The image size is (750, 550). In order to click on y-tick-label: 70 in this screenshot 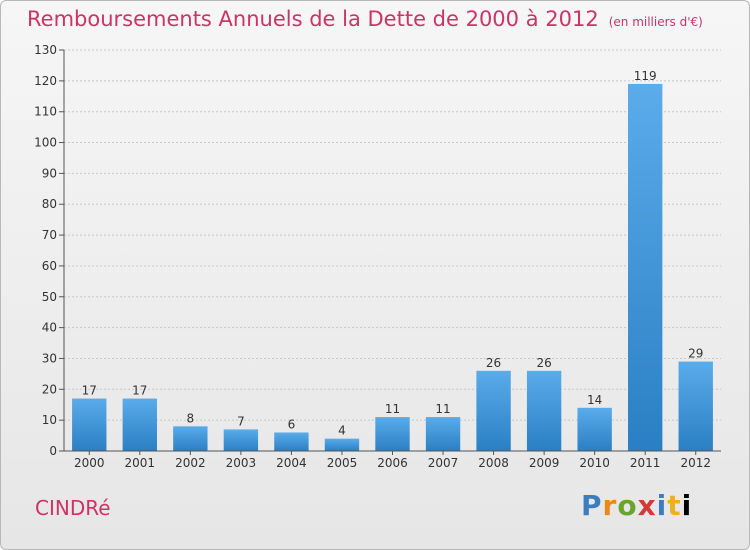, I will do `click(49, 235)`.